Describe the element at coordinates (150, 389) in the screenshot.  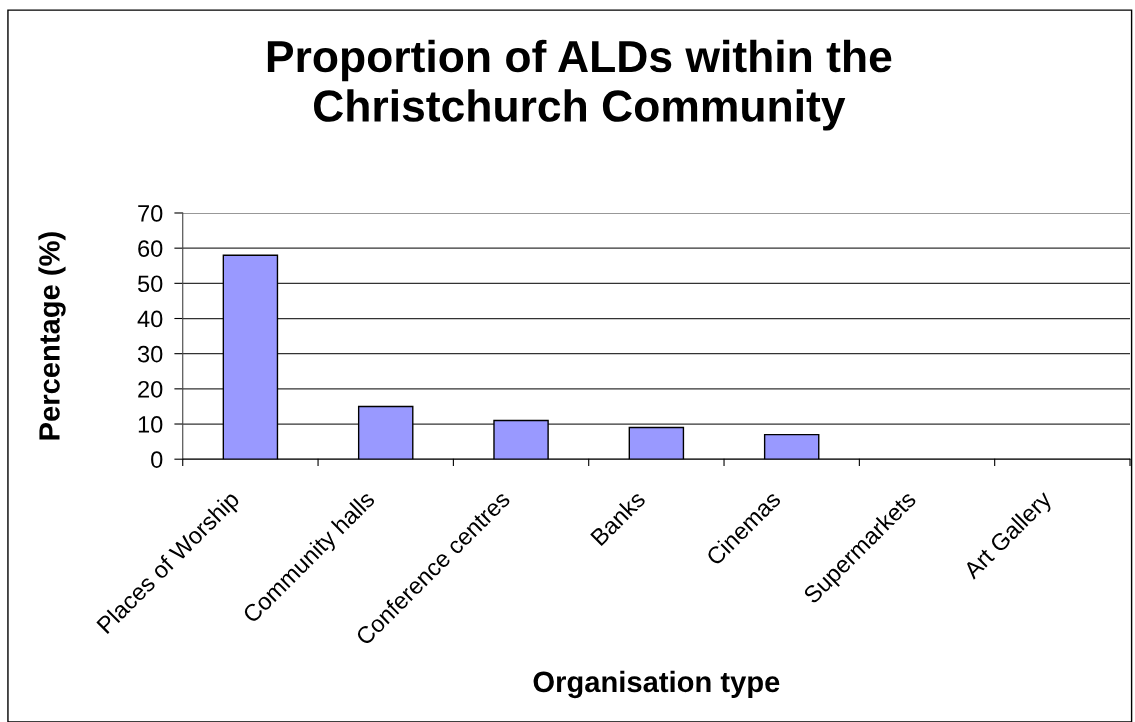
I see `y-tick-label: 20` at that location.